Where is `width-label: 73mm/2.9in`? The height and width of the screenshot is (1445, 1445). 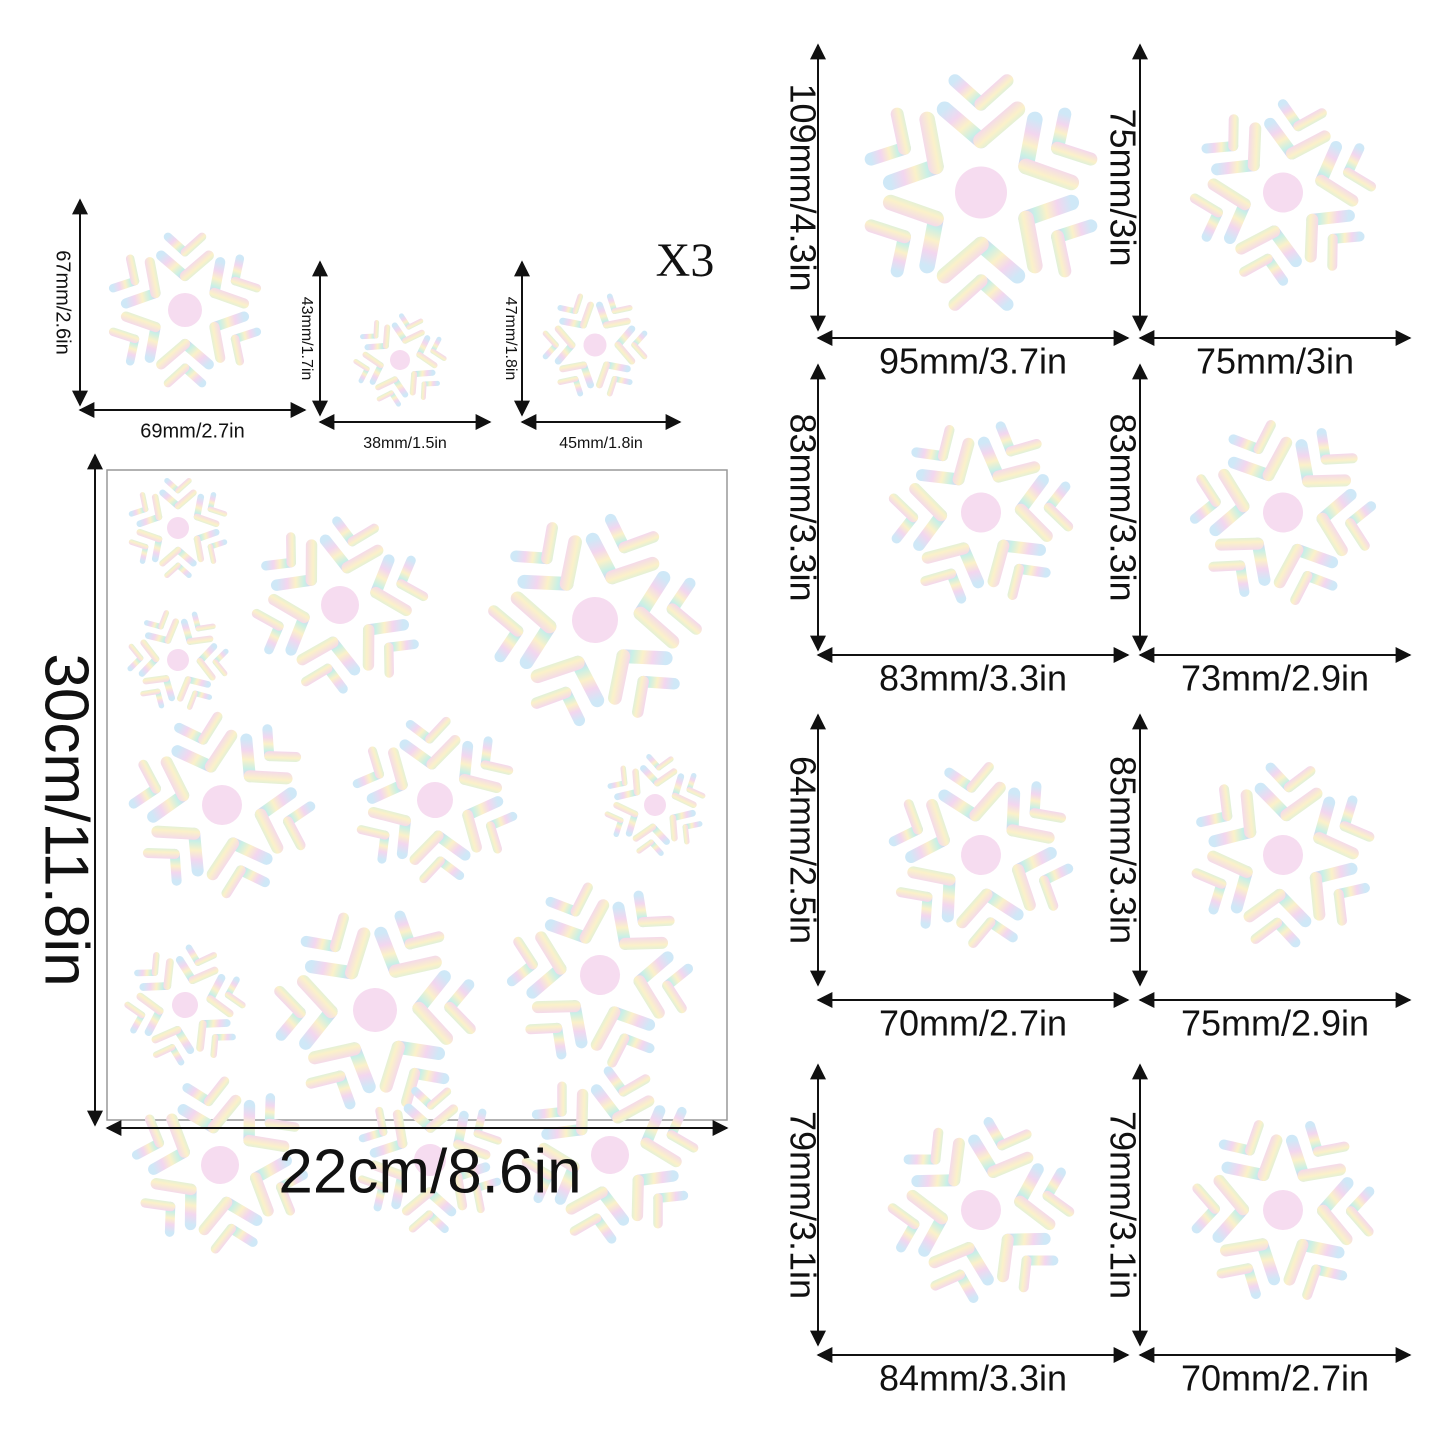
width-label: 73mm/2.9in is located at coordinates (1275, 678).